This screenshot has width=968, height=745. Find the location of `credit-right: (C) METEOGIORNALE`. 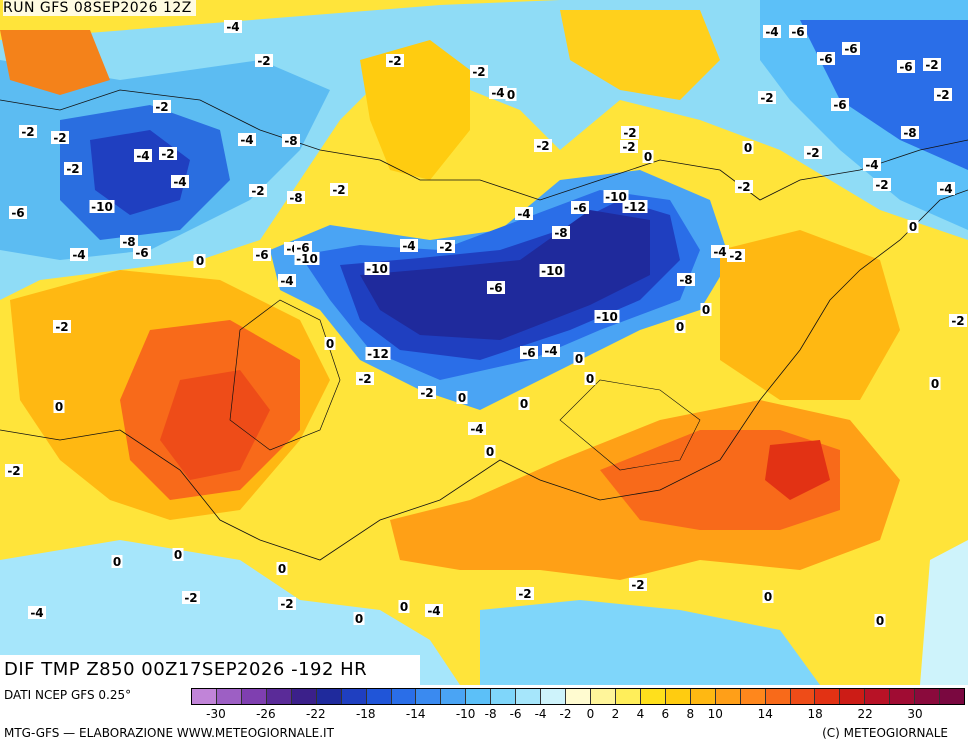

credit-right: (C) METEOGIORNALE is located at coordinates (885, 733).